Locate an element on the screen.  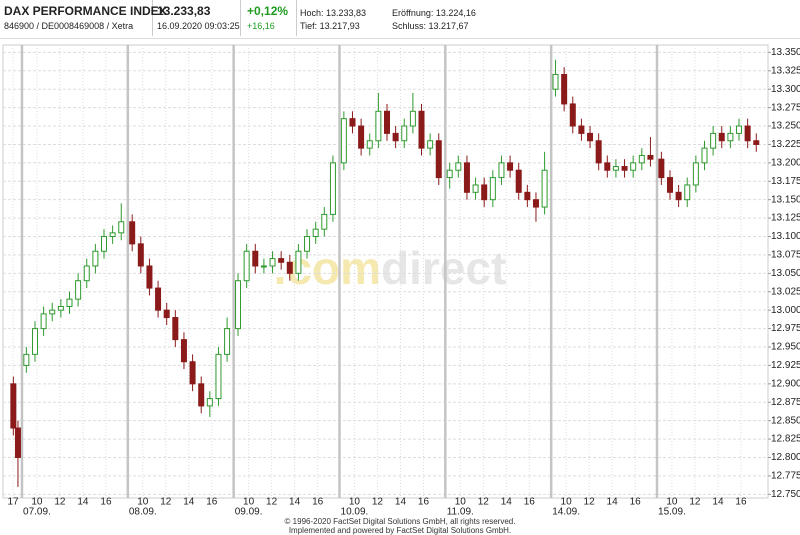
instrument-ids: 846900 / DE0008469008 / Xetra is located at coordinates (69, 26).